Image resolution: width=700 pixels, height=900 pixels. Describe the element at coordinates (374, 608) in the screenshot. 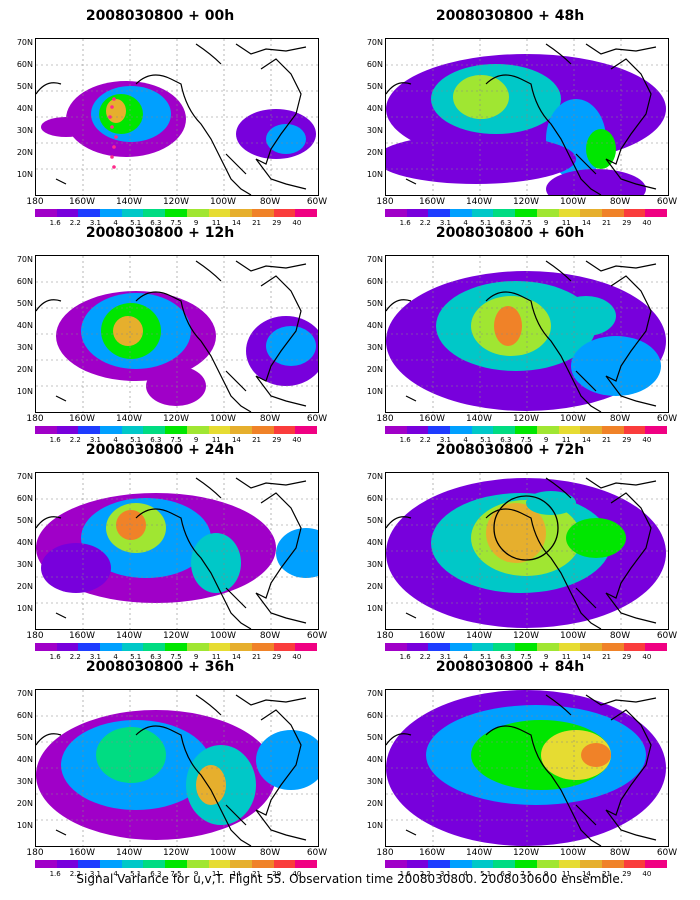

I see `latitude-tick-label: 10N` at that location.